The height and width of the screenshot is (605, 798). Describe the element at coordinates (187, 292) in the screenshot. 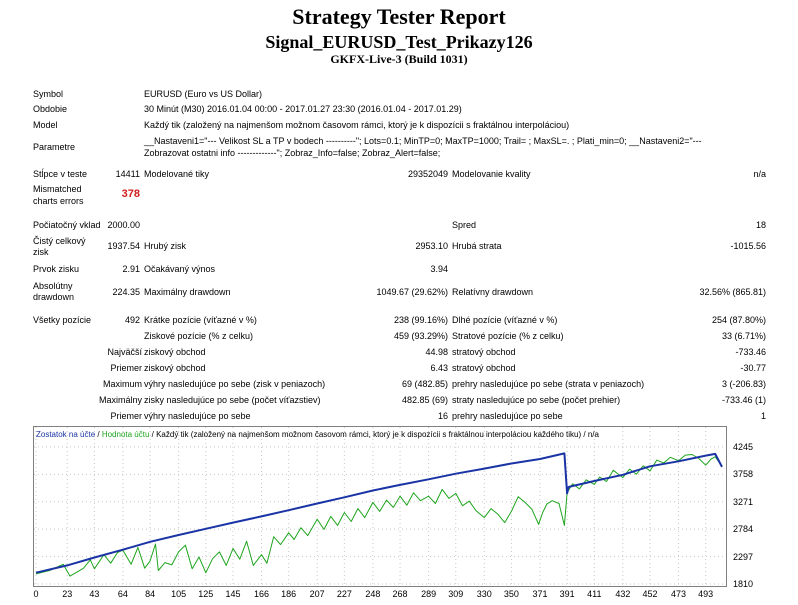

I see `maxdd-label: Maximálny drawdown` at that location.